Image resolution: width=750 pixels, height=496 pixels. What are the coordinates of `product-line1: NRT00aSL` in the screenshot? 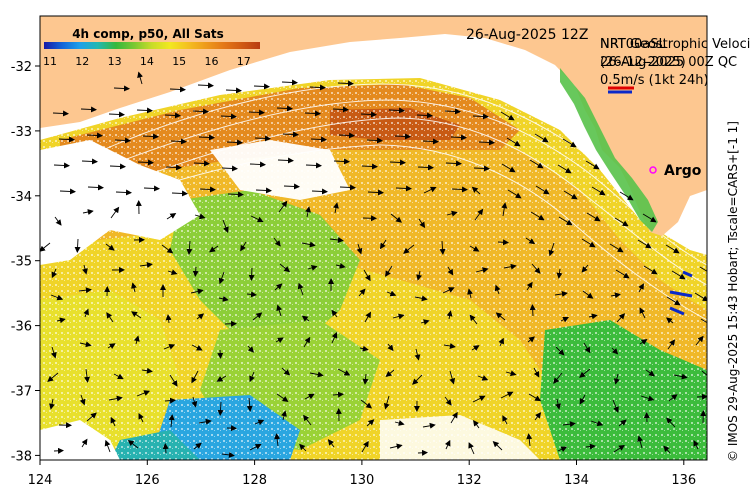 It's located at (633, 44).